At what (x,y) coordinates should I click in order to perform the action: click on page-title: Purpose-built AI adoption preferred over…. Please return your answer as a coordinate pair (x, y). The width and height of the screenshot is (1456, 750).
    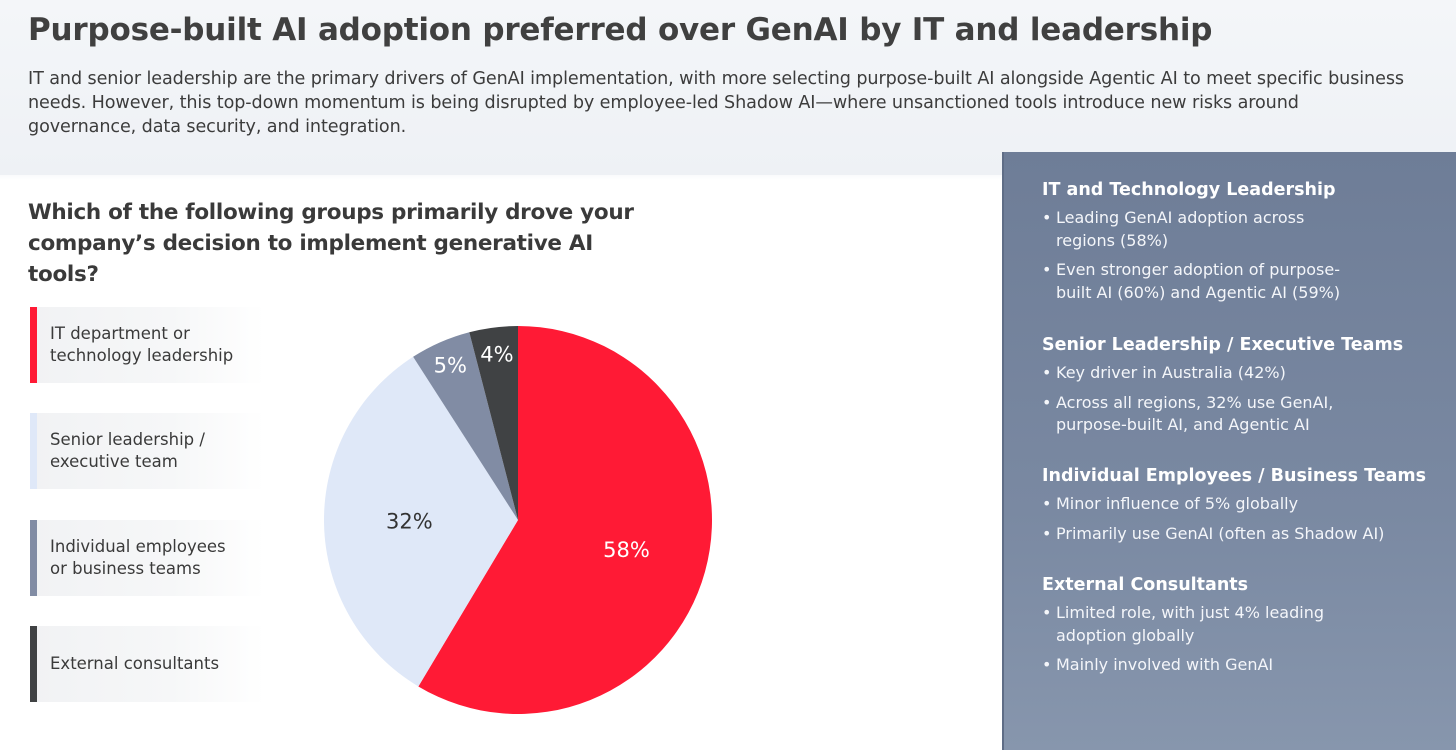
    Looking at the image, I should click on (620, 30).